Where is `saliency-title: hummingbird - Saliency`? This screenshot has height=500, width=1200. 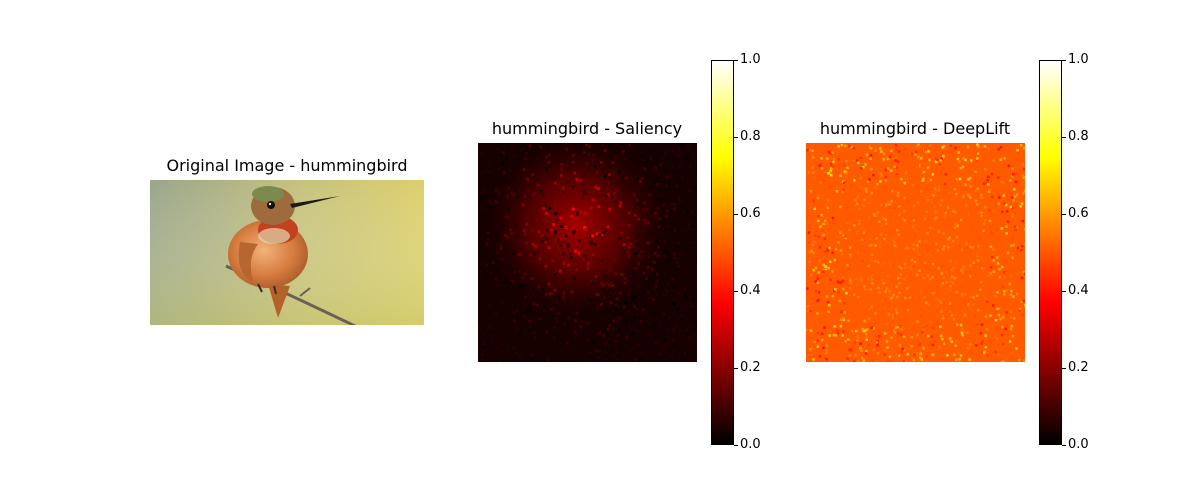
saliency-title: hummingbird - Saliency is located at coordinates (587, 128).